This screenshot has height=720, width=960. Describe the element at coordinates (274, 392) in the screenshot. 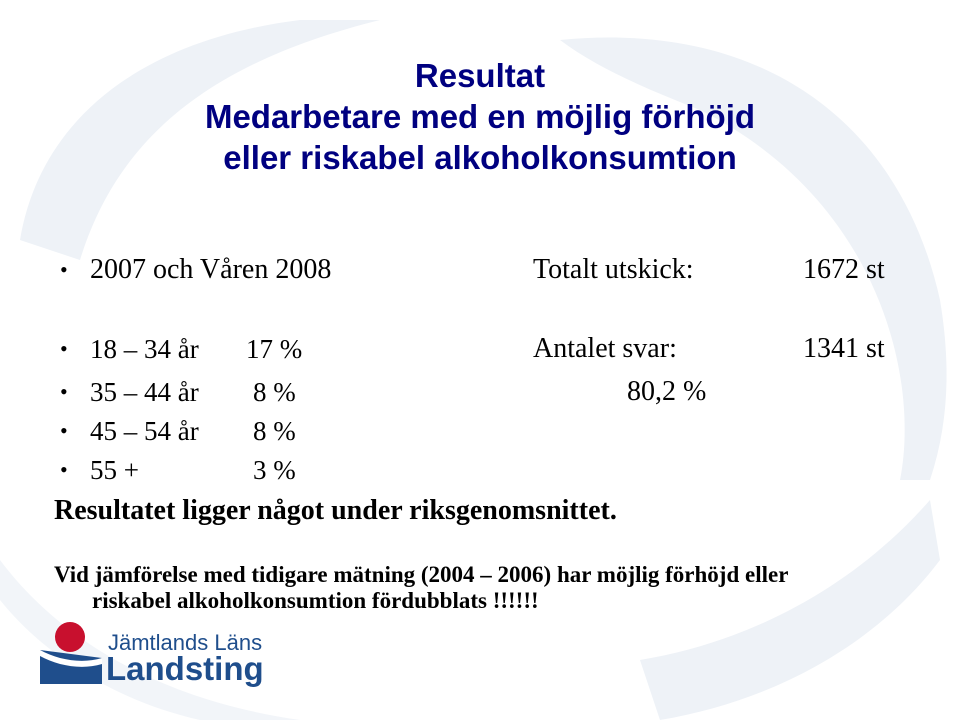

I see `age-pct-2: 8 %` at that location.